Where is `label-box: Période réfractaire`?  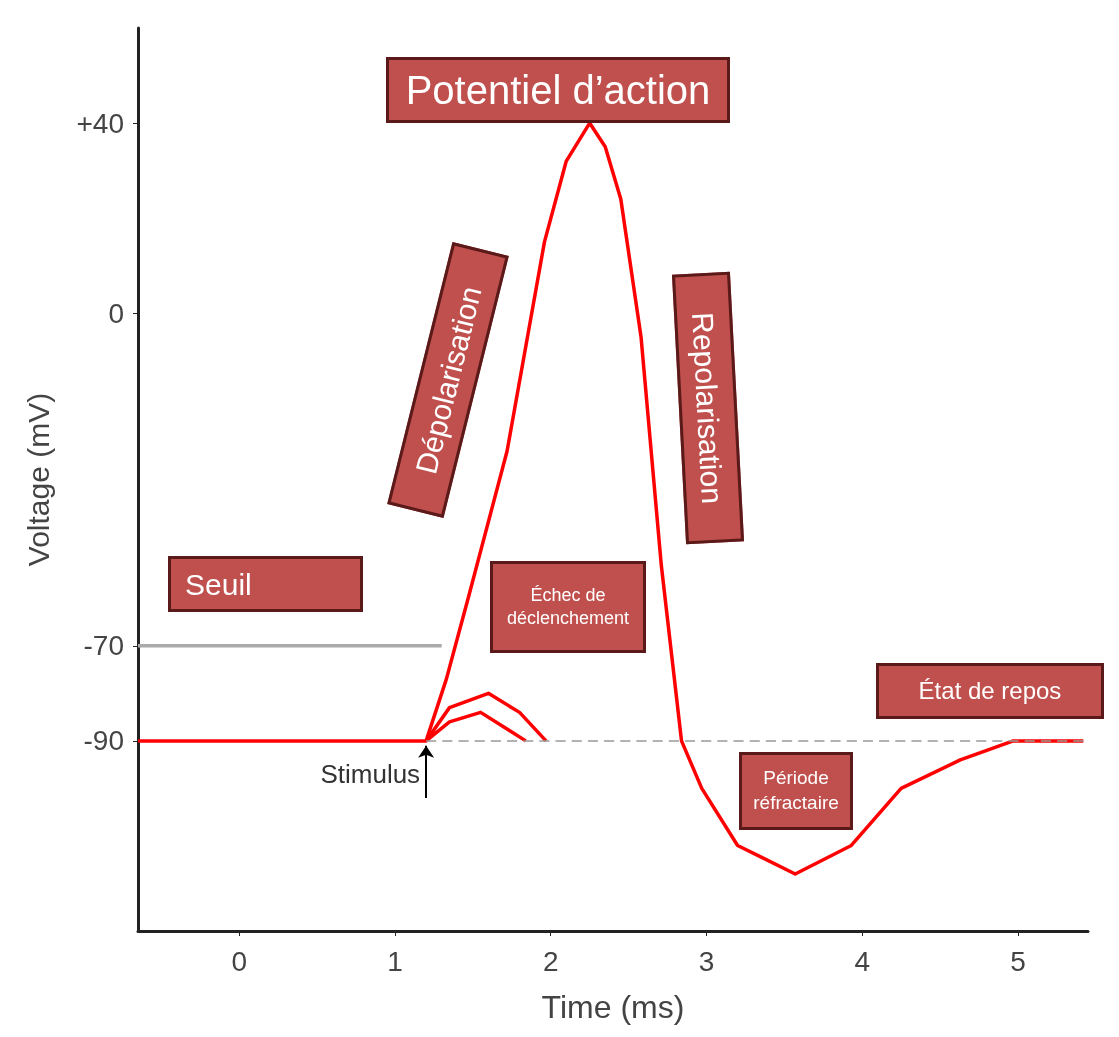 label-box: Période réfractaire is located at coordinates (796, 791).